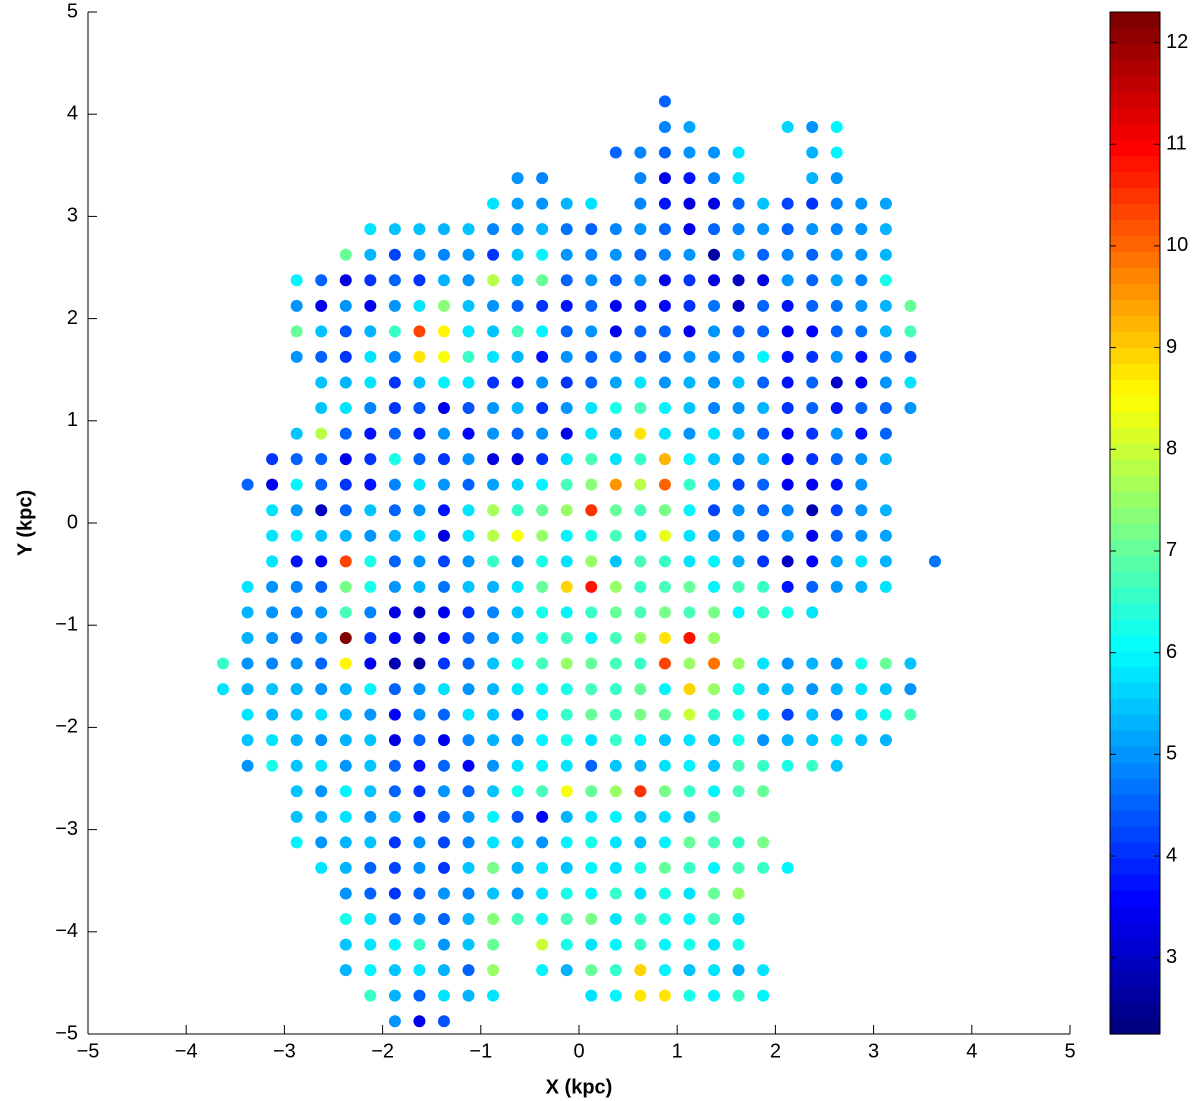  What do you see at coordinates (284, 1051) in the screenshot?
I see `x-tick-label: −3` at bounding box center [284, 1051].